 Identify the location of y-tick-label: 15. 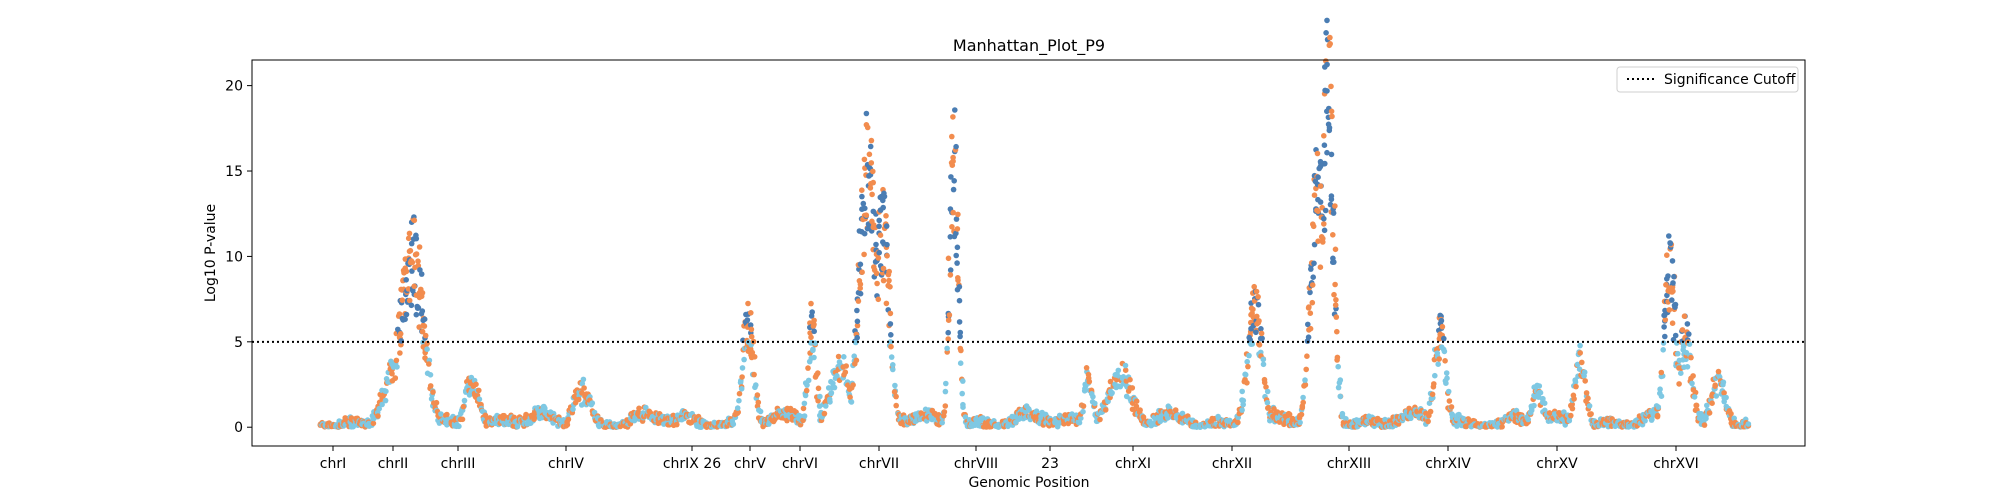
(234, 172).